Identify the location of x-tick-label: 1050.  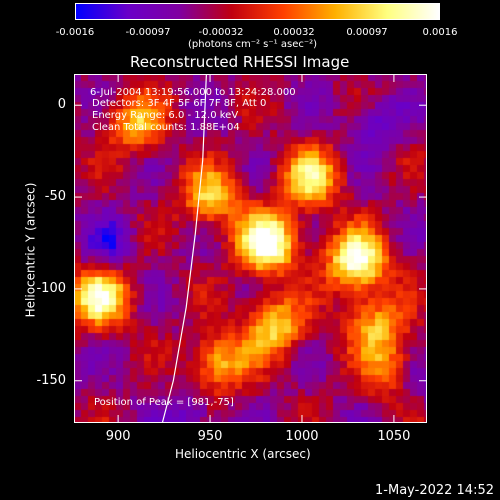
(394, 436).